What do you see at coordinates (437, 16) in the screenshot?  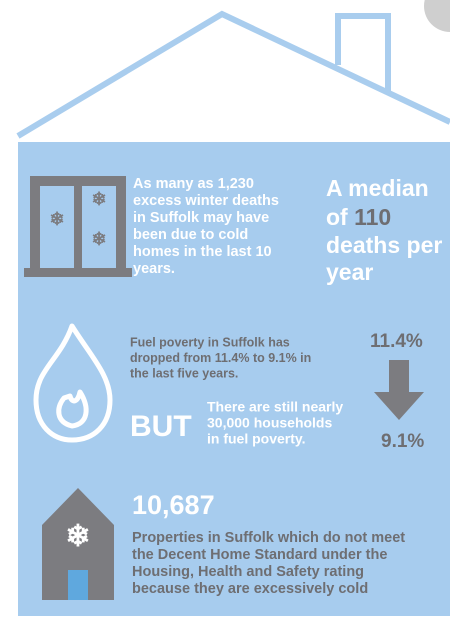 I see `corner-circle` at bounding box center [437, 16].